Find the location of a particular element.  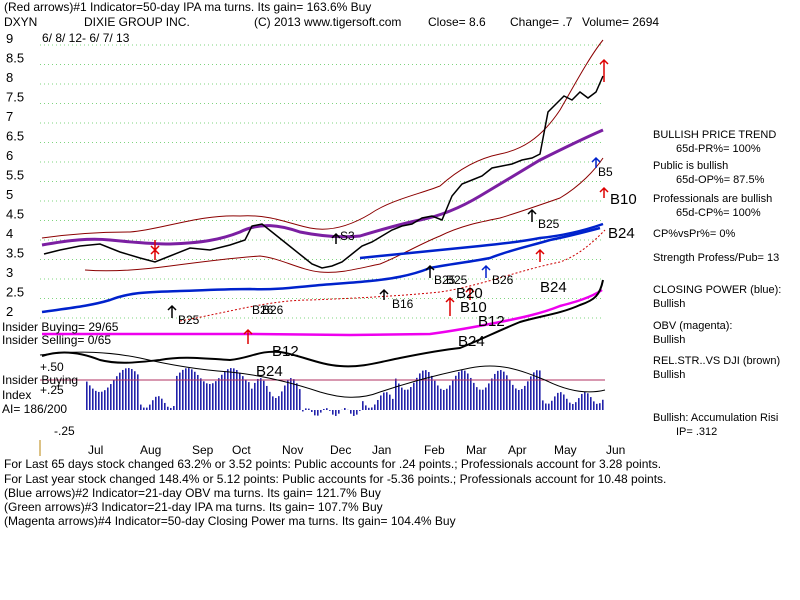

cp-vs-pr: CP%vsPr%= 0% is located at coordinates (694, 234).